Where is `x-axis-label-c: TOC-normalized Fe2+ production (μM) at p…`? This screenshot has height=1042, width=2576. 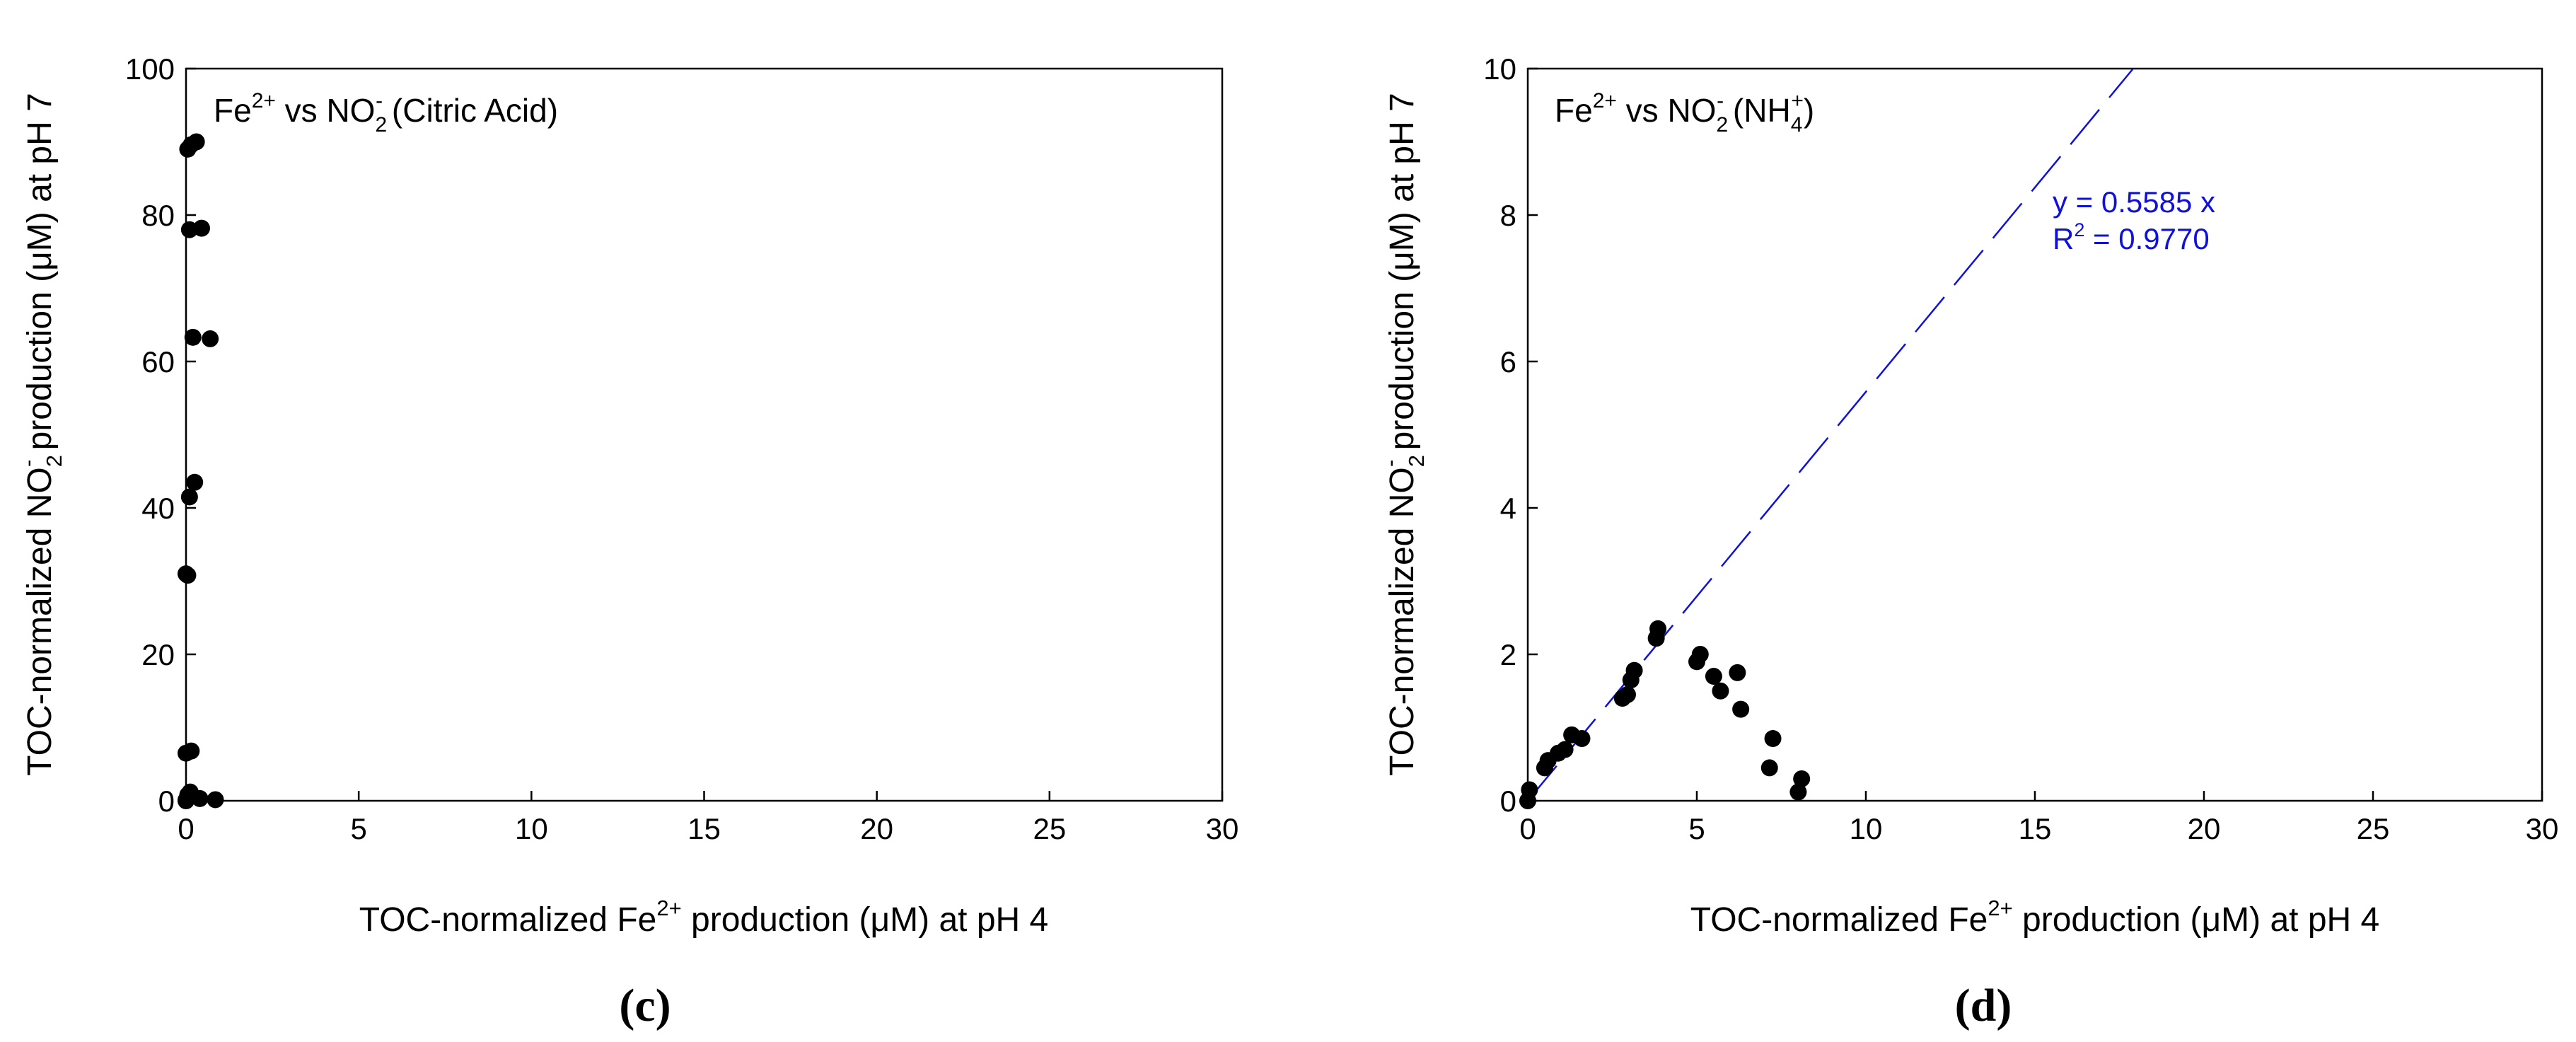
x-axis-label-c: TOC-normalized Fe2+ production (μM) at p… is located at coordinates (703, 918).